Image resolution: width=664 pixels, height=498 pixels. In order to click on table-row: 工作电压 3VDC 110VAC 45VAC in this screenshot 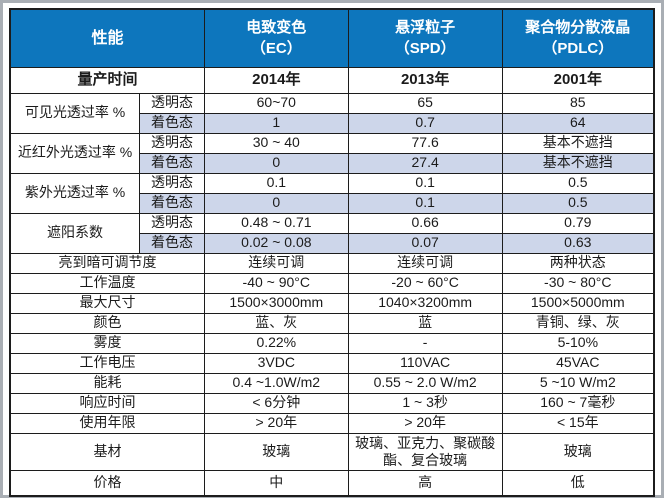, I will do `click(332, 363)`.